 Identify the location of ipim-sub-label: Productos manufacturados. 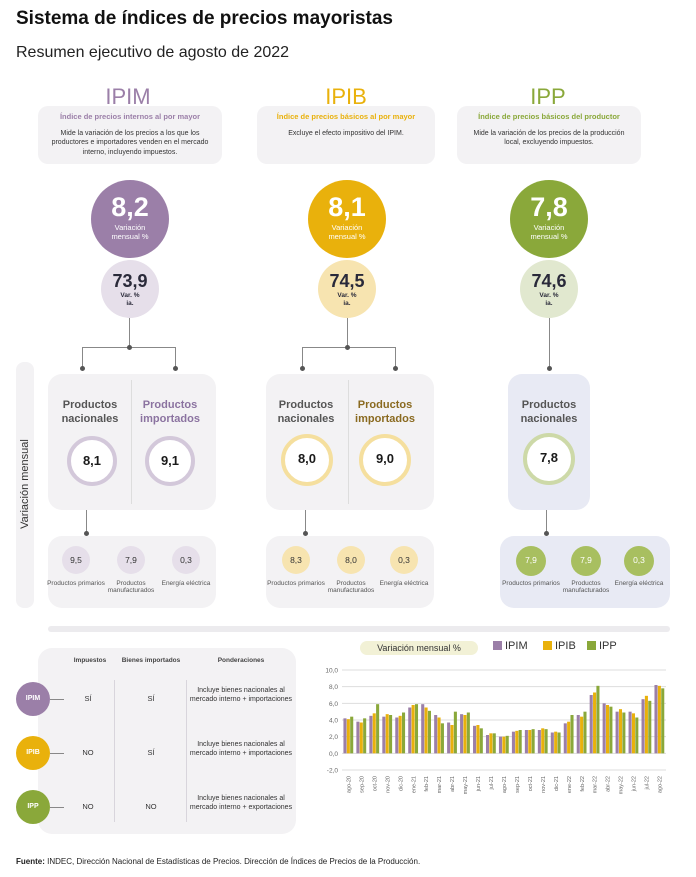
(131, 587).